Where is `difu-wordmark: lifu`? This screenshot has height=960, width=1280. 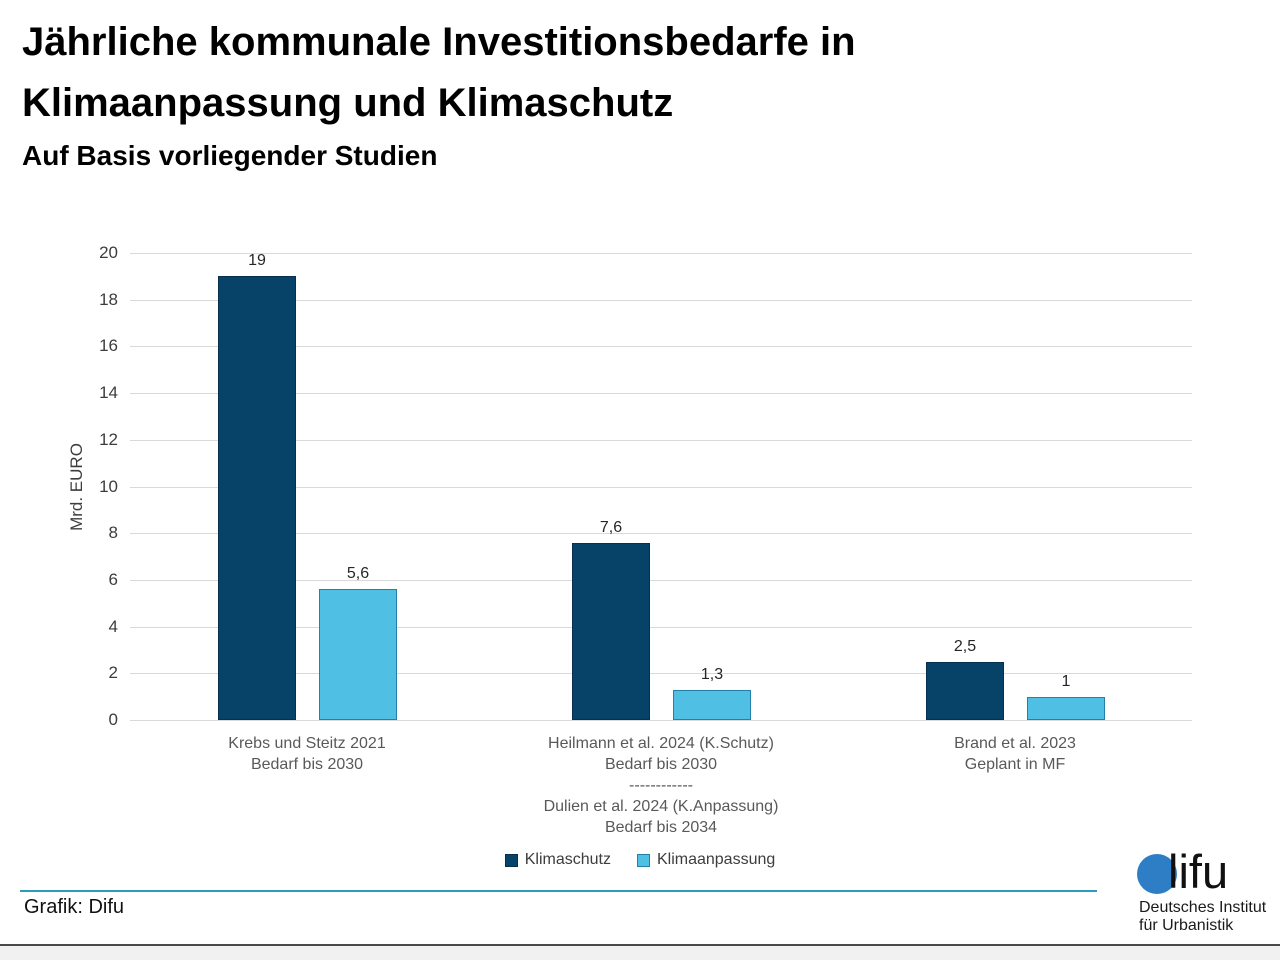 difu-wordmark: lifu is located at coordinates (1208, 871).